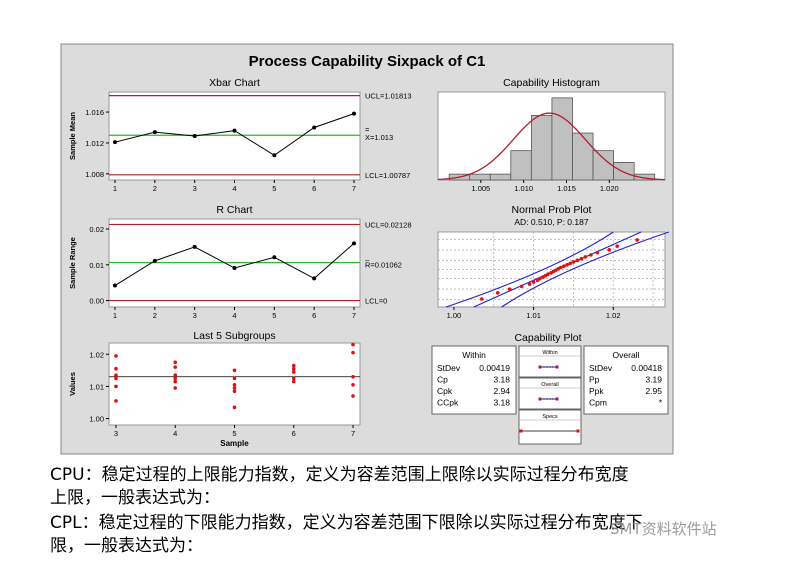  I want to click on xbar-xtick-label: 2, so click(155, 188).